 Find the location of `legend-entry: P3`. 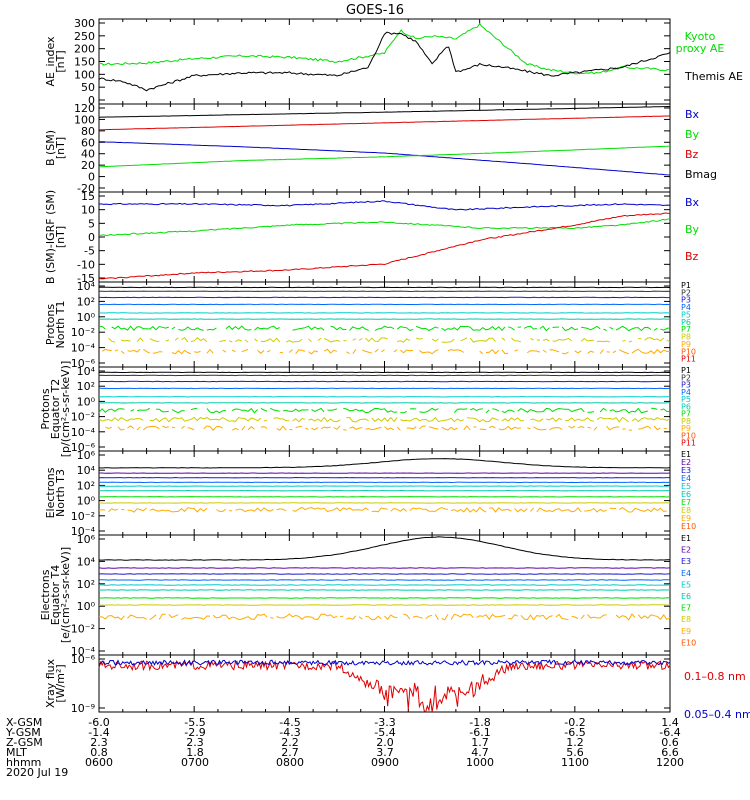

legend-entry: P3 is located at coordinates (686, 385).